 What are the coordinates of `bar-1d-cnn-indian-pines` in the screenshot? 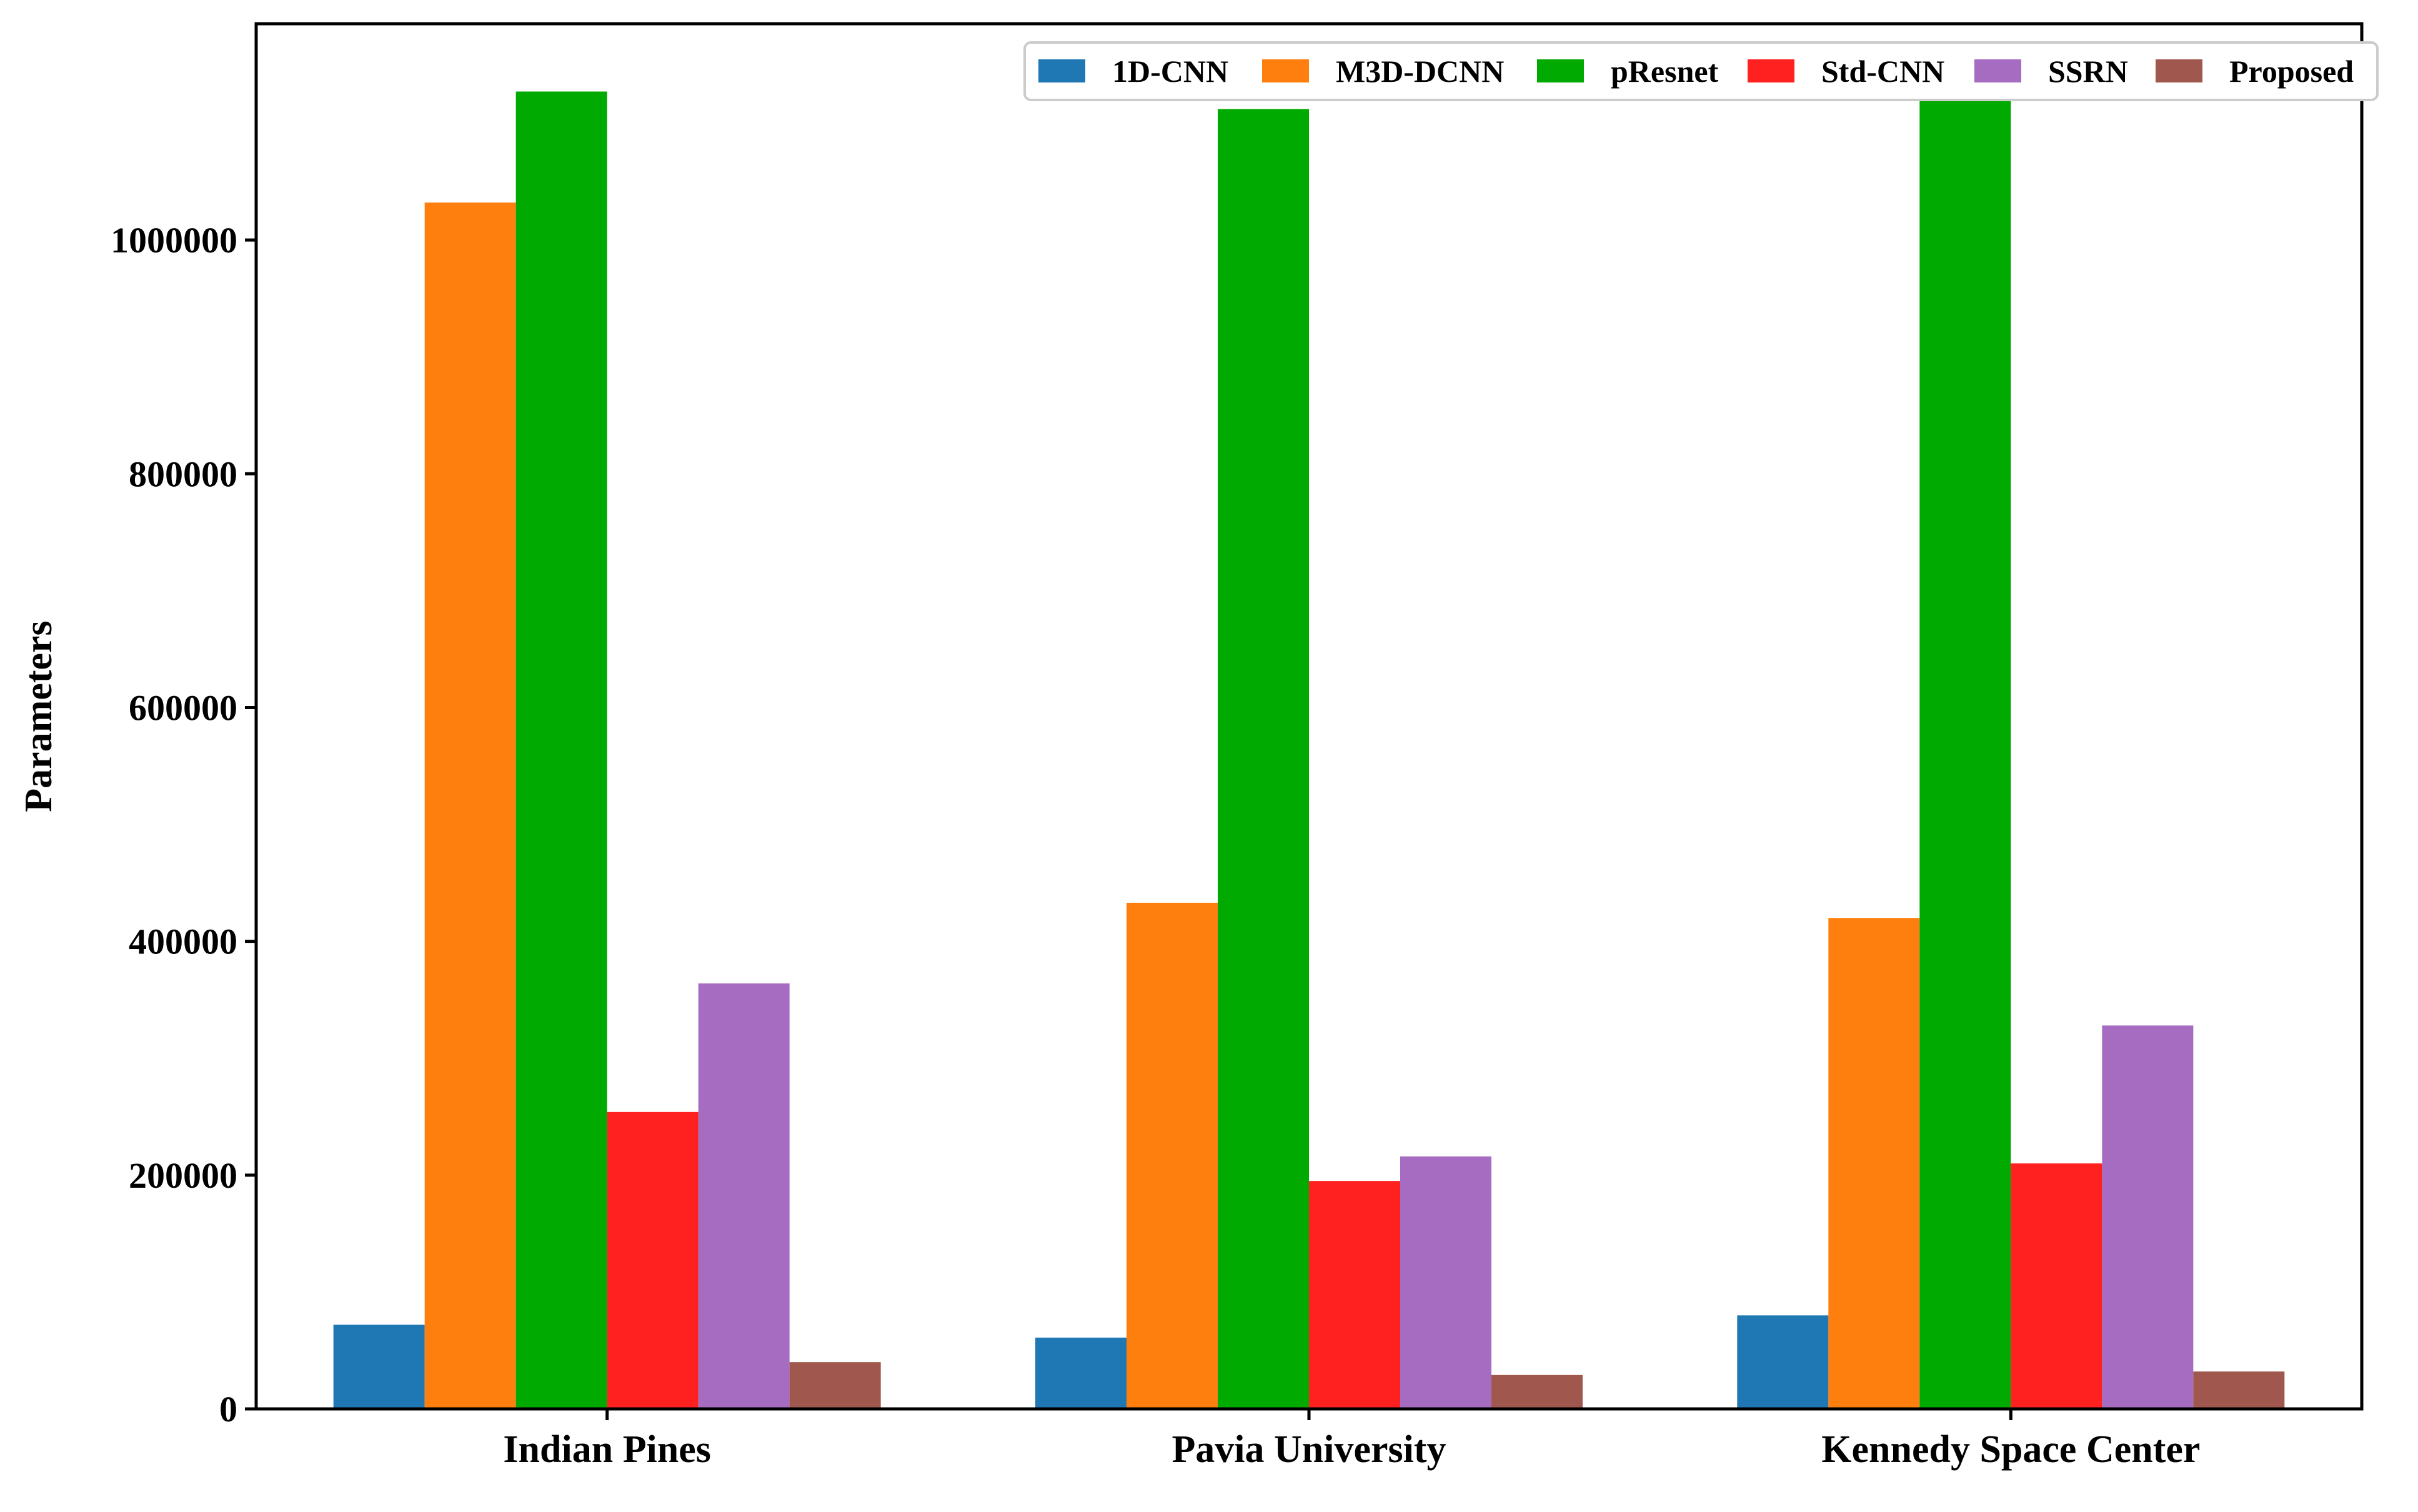 It's located at (379, 1367).